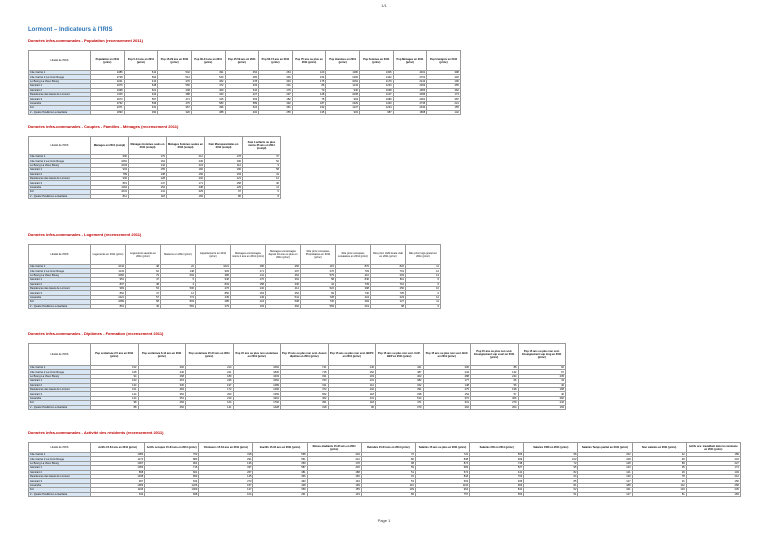 Image resolution: width=768 pixels, height=543 pixels. What do you see at coordinates (161, 407) in the screenshot?
I see `cell: 252` at bounding box center [161, 407].